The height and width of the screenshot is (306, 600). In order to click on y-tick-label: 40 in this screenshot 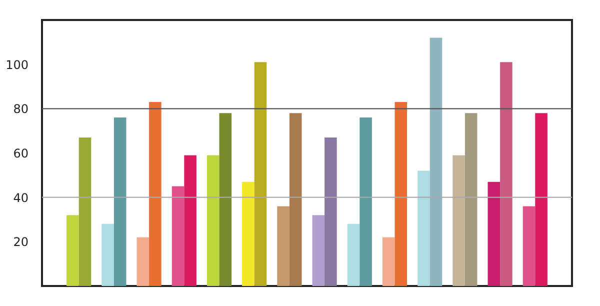, I will do `click(20, 197)`.